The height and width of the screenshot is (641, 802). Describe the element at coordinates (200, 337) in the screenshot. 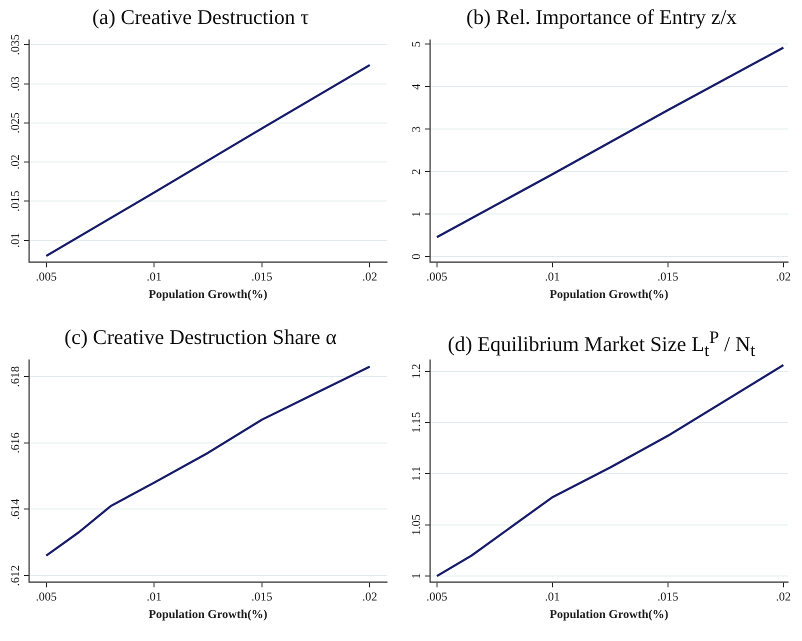

I see `chart-title: (c) Creative Destruction Share α` at that location.